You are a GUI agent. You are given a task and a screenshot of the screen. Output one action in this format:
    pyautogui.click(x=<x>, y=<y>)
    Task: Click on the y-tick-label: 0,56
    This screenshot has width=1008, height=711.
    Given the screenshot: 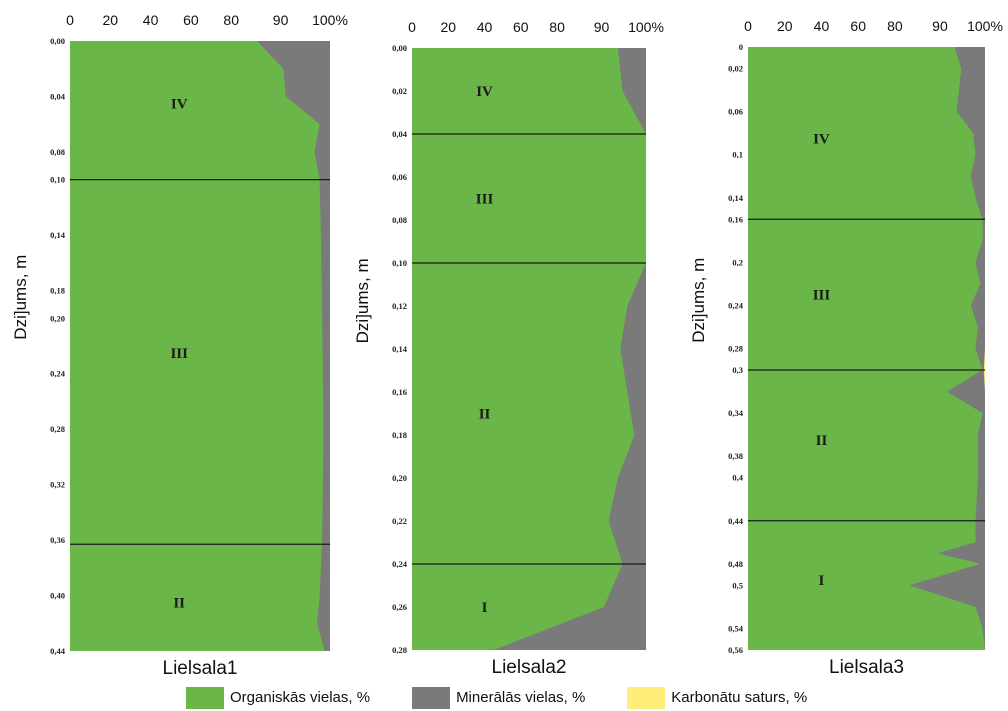 What is the action you would take?
    pyautogui.click(x=735, y=650)
    